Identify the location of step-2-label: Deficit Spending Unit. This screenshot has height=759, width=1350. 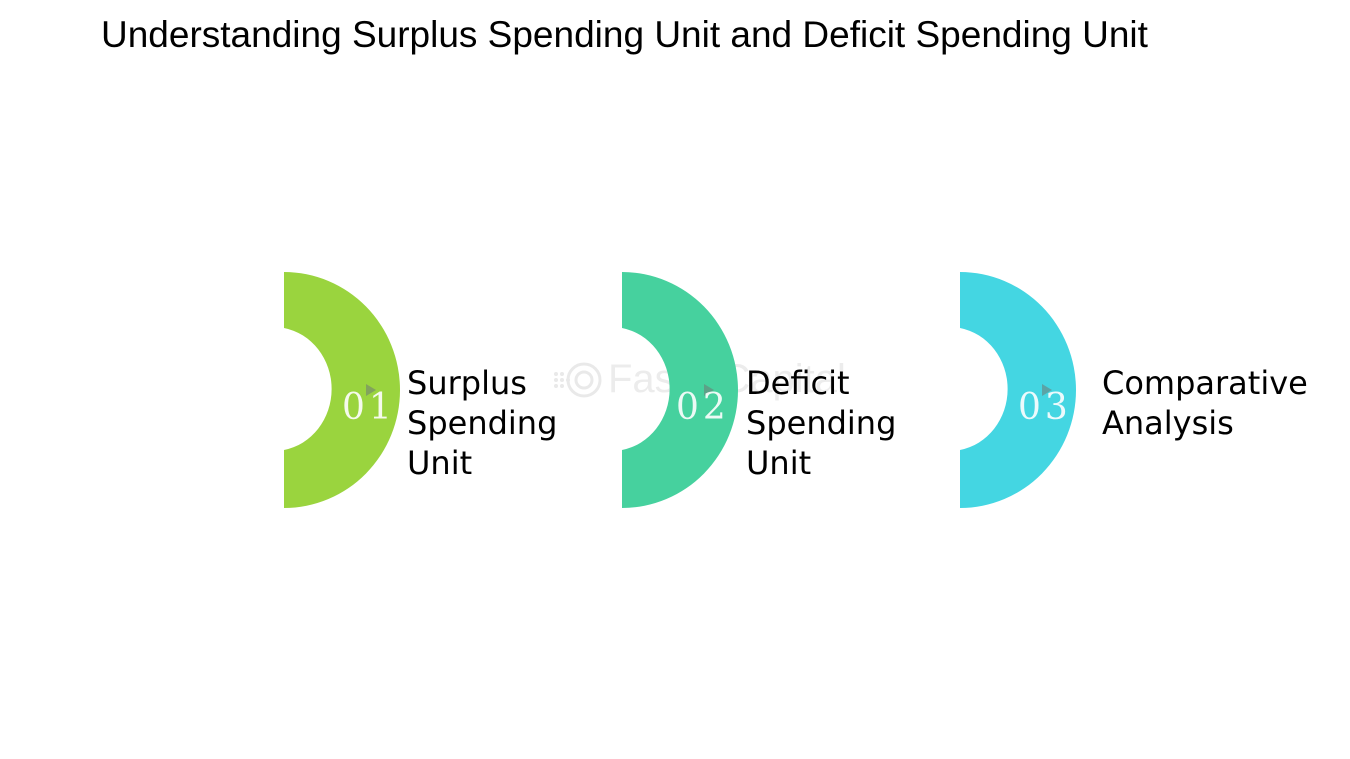
(821, 423).